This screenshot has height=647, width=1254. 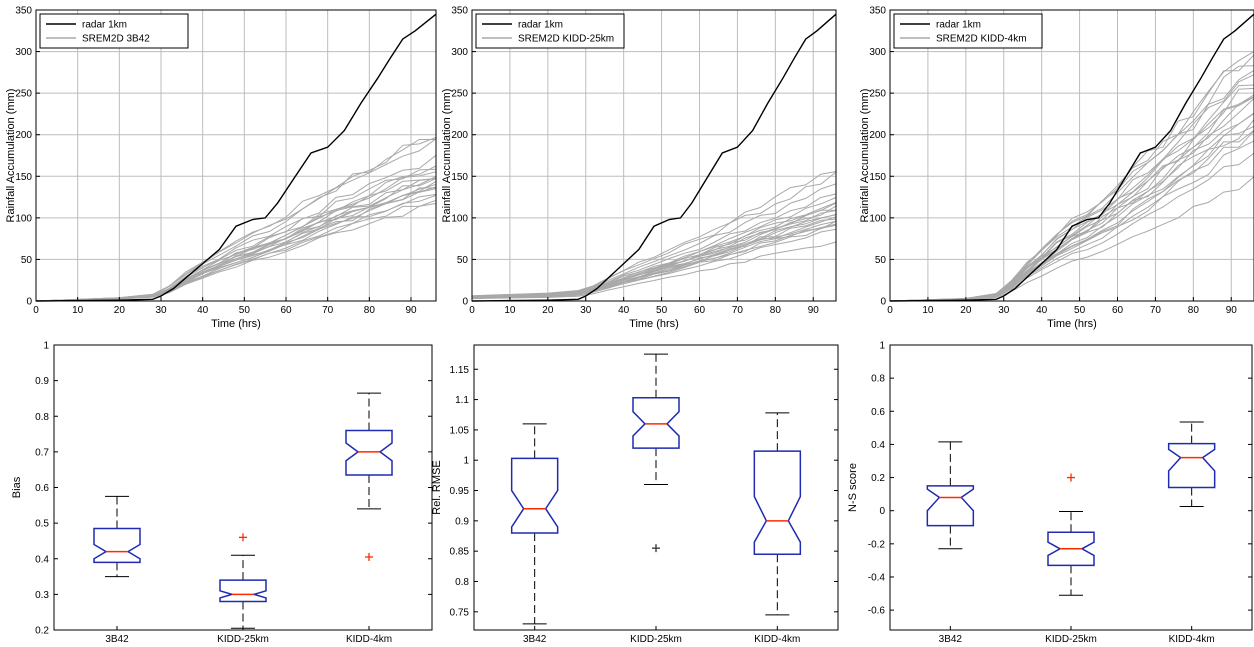 What do you see at coordinates (459, 94) in the screenshot?
I see `y-tick-label: 250` at bounding box center [459, 94].